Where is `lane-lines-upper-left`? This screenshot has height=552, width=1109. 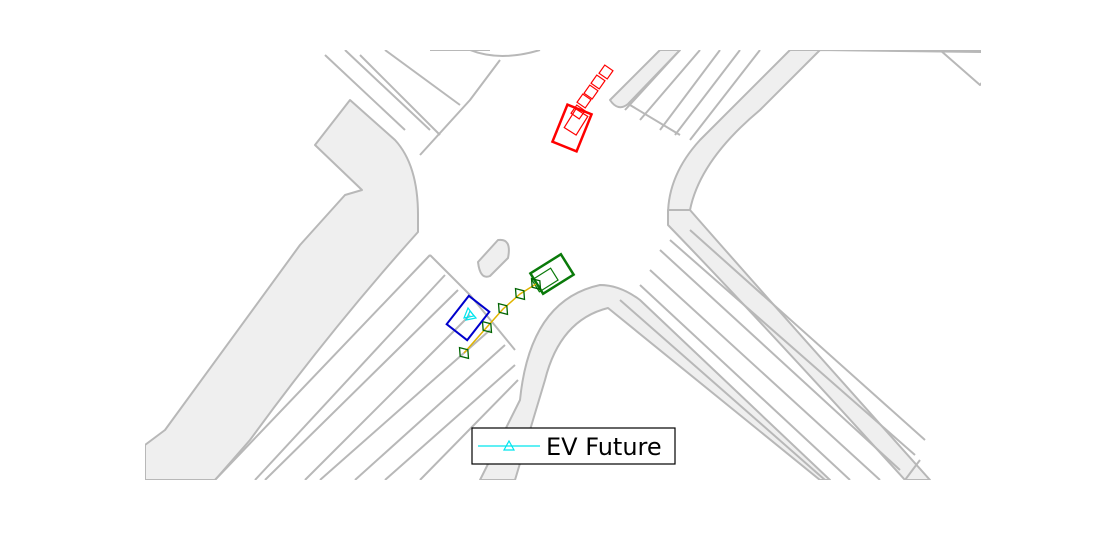
lane-lines-upper-left is located at coordinates (412, 103).